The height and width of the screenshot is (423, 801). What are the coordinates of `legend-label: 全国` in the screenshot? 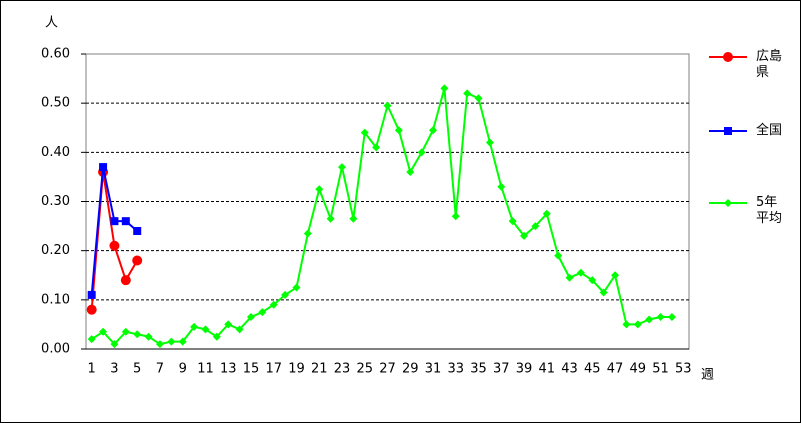 It's located at (769, 130).